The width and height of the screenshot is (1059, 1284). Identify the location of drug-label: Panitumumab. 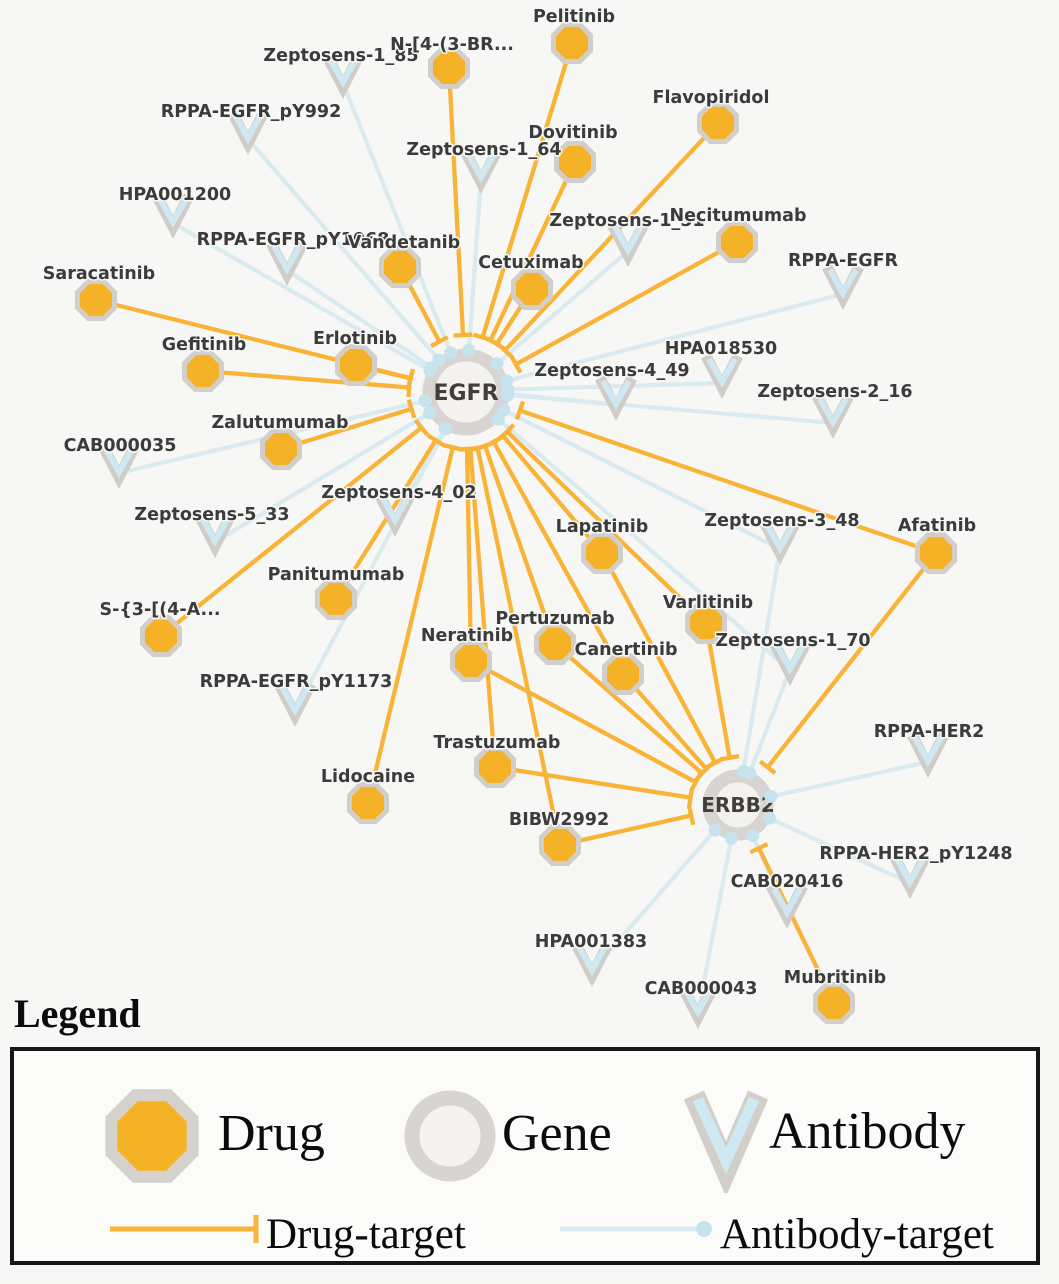
(336, 575).